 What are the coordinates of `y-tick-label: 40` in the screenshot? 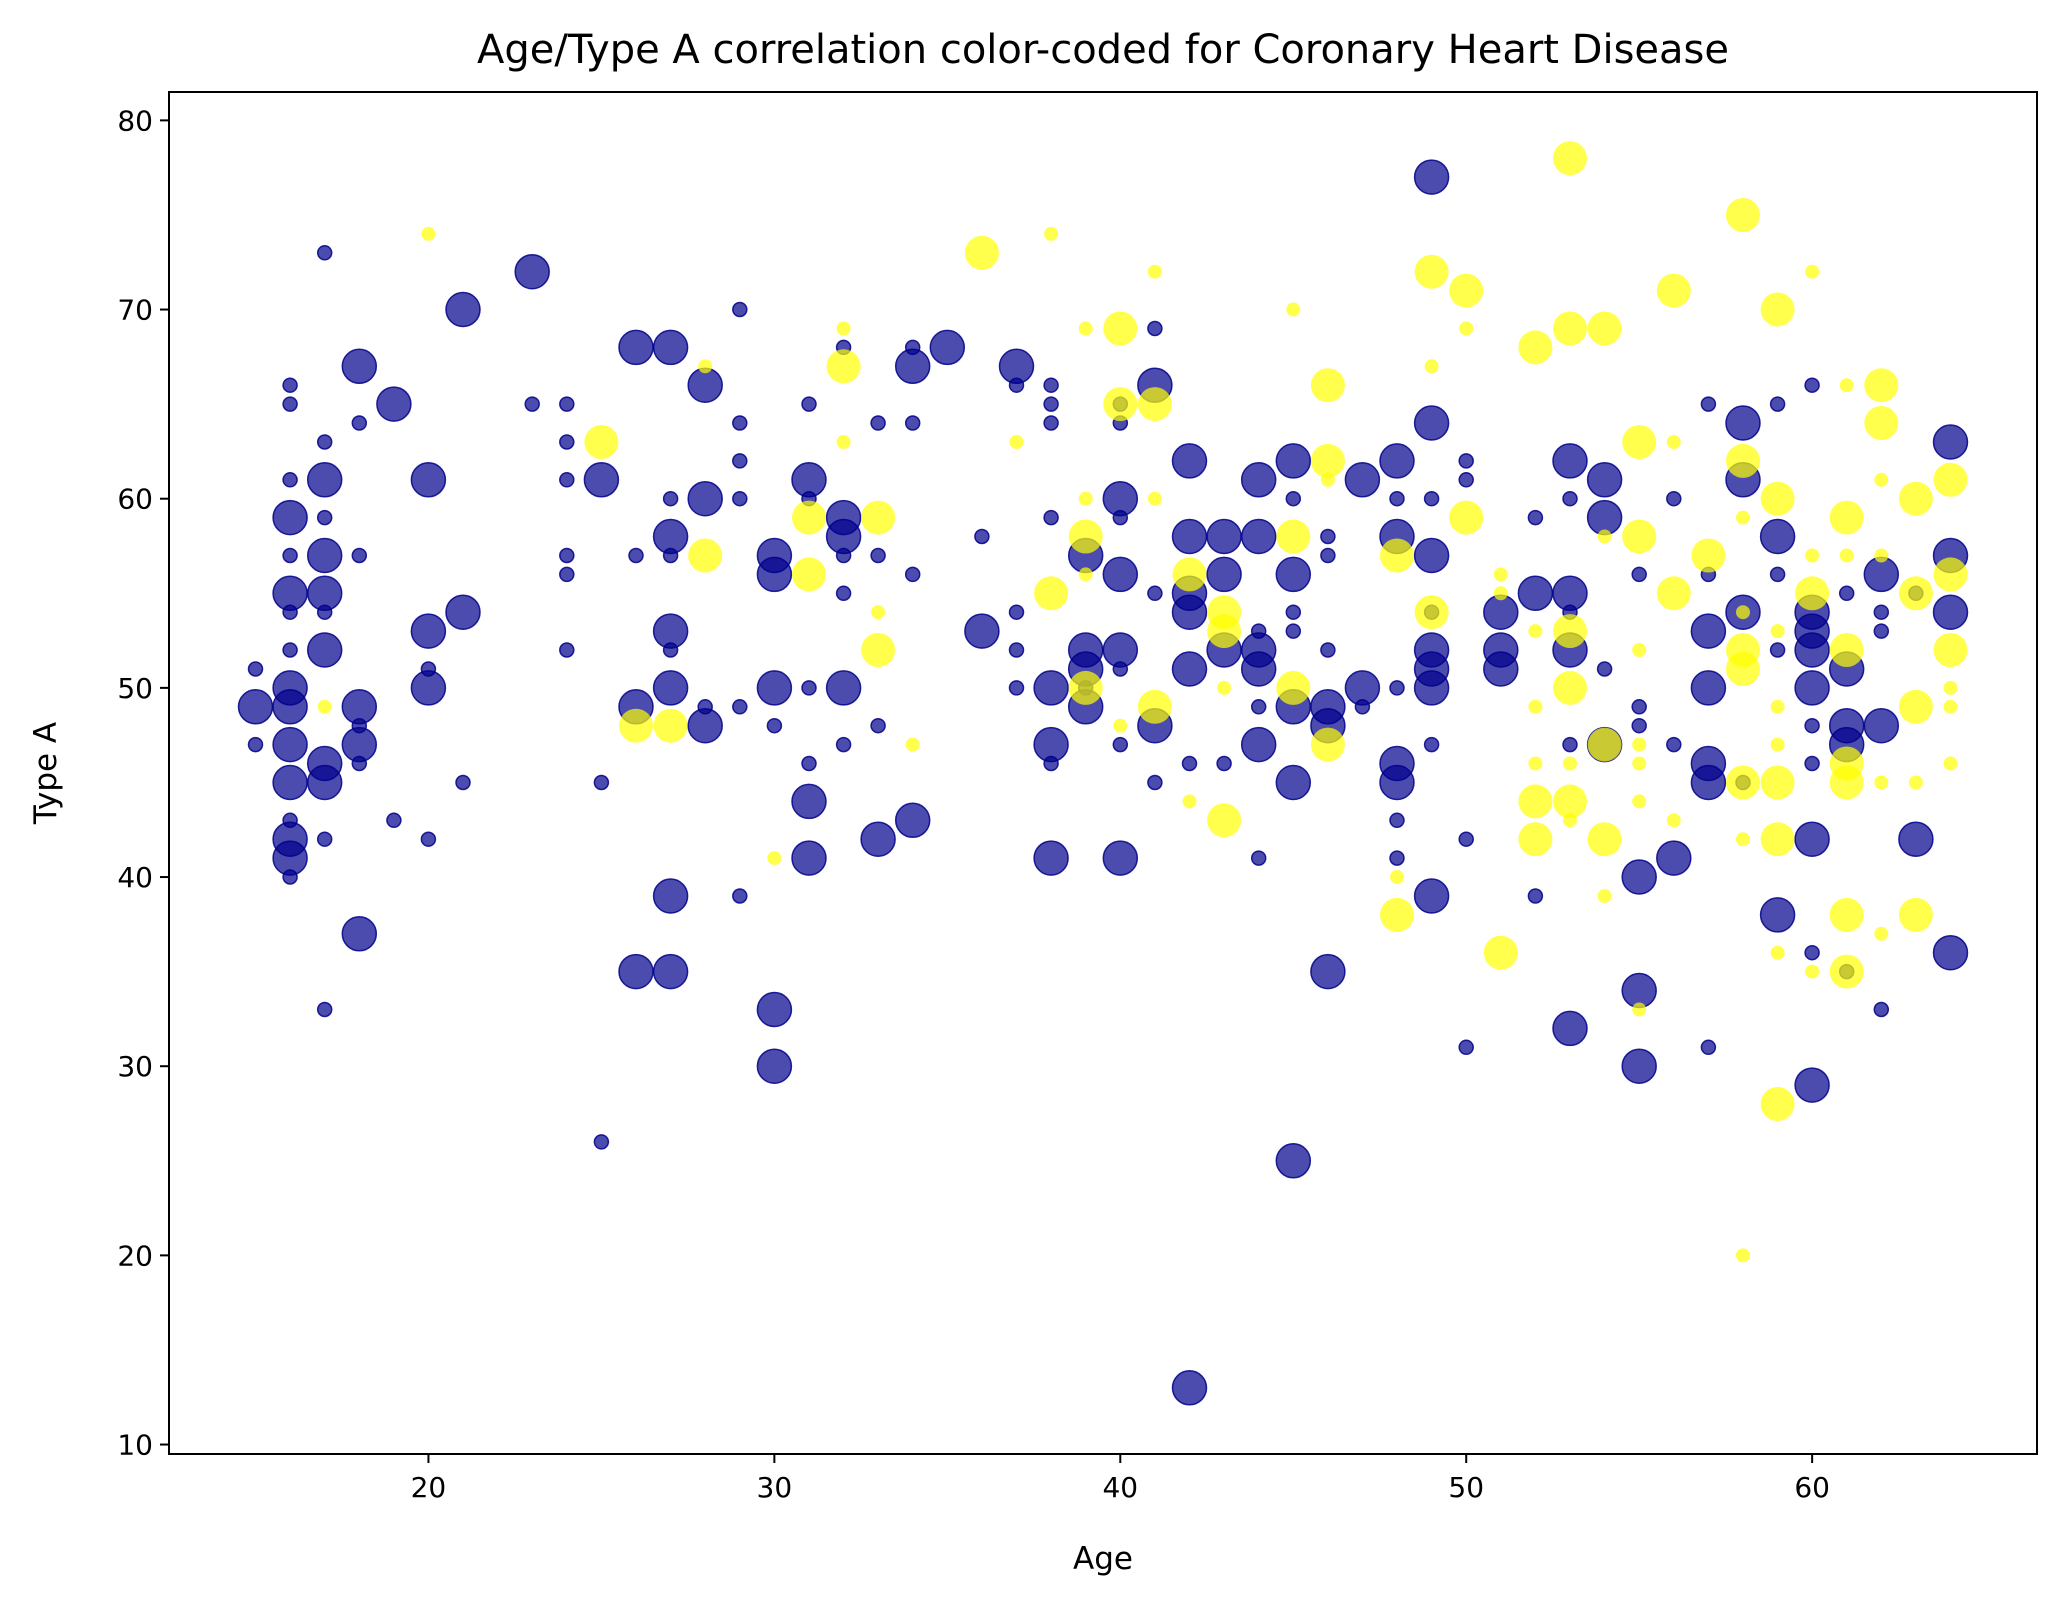 It's located at (135, 877).